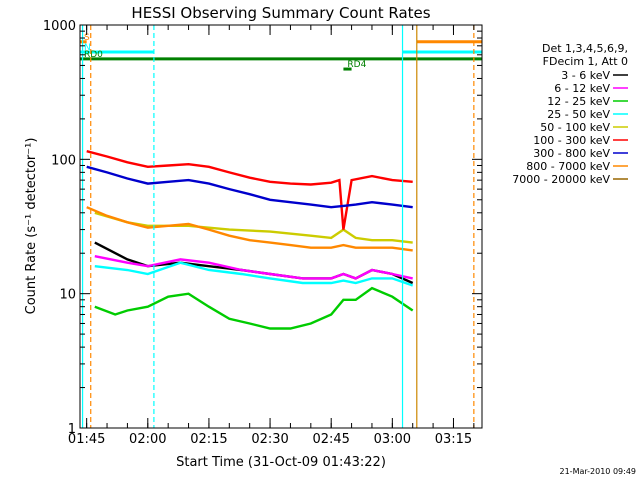 The height and width of the screenshot is (480, 640). Describe the element at coordinates (147, 439) in the screenshot. I see `x-tick-label: 02:00` at that location.